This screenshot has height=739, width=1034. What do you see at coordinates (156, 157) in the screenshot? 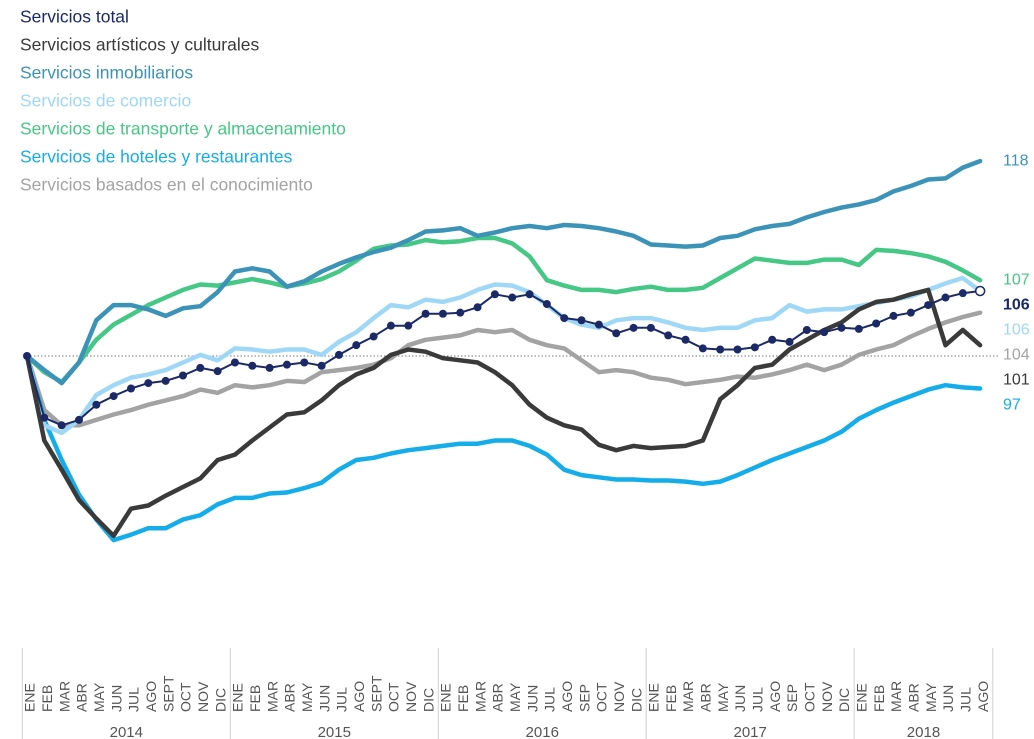
I see `legend-entry: Servicios de hoteles y restaurantes` at bounding box center [156, 157].